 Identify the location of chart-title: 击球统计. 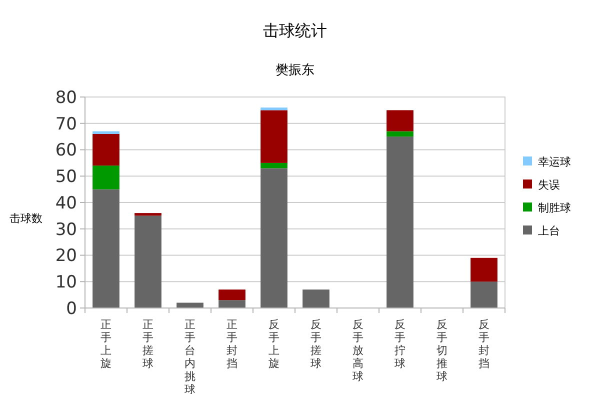
(295, 30).